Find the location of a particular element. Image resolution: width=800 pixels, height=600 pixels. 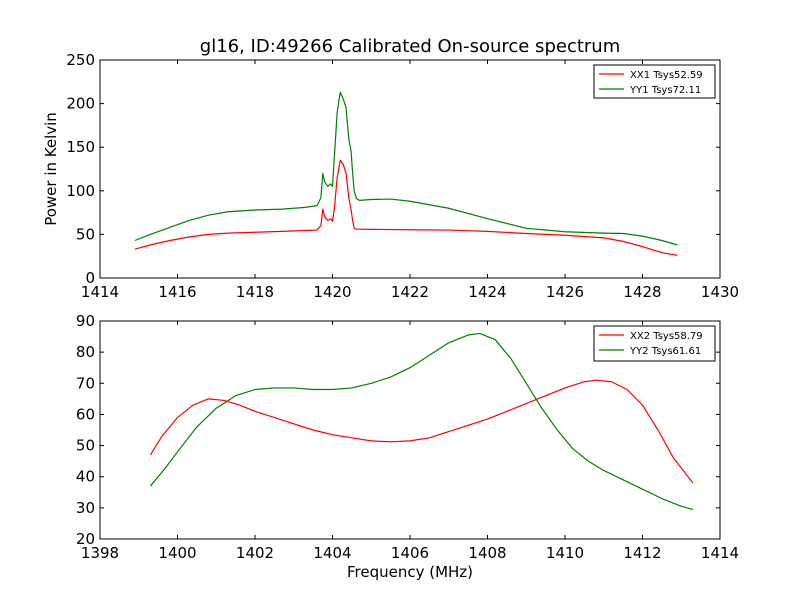

x-tick-label: 1416 is located at coordinates (177, 292).